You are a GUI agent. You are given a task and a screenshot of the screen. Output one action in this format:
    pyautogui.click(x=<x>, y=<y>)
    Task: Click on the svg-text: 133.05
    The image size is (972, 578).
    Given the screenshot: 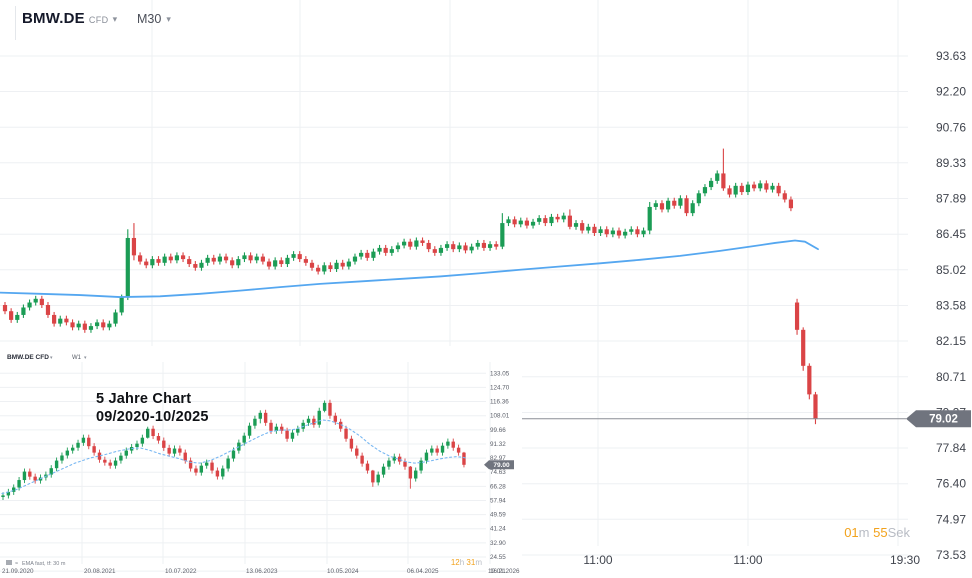 What is the action you would take?
    pyautogui.click(x=500, y=373)
    